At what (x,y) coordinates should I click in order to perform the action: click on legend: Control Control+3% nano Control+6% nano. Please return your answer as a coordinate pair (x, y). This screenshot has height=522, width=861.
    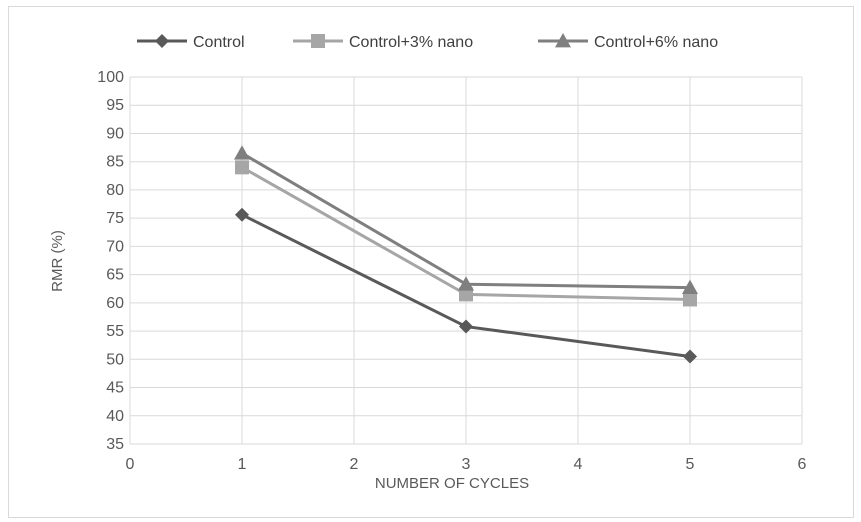
    Looking at the image, I should click on (427, 42).